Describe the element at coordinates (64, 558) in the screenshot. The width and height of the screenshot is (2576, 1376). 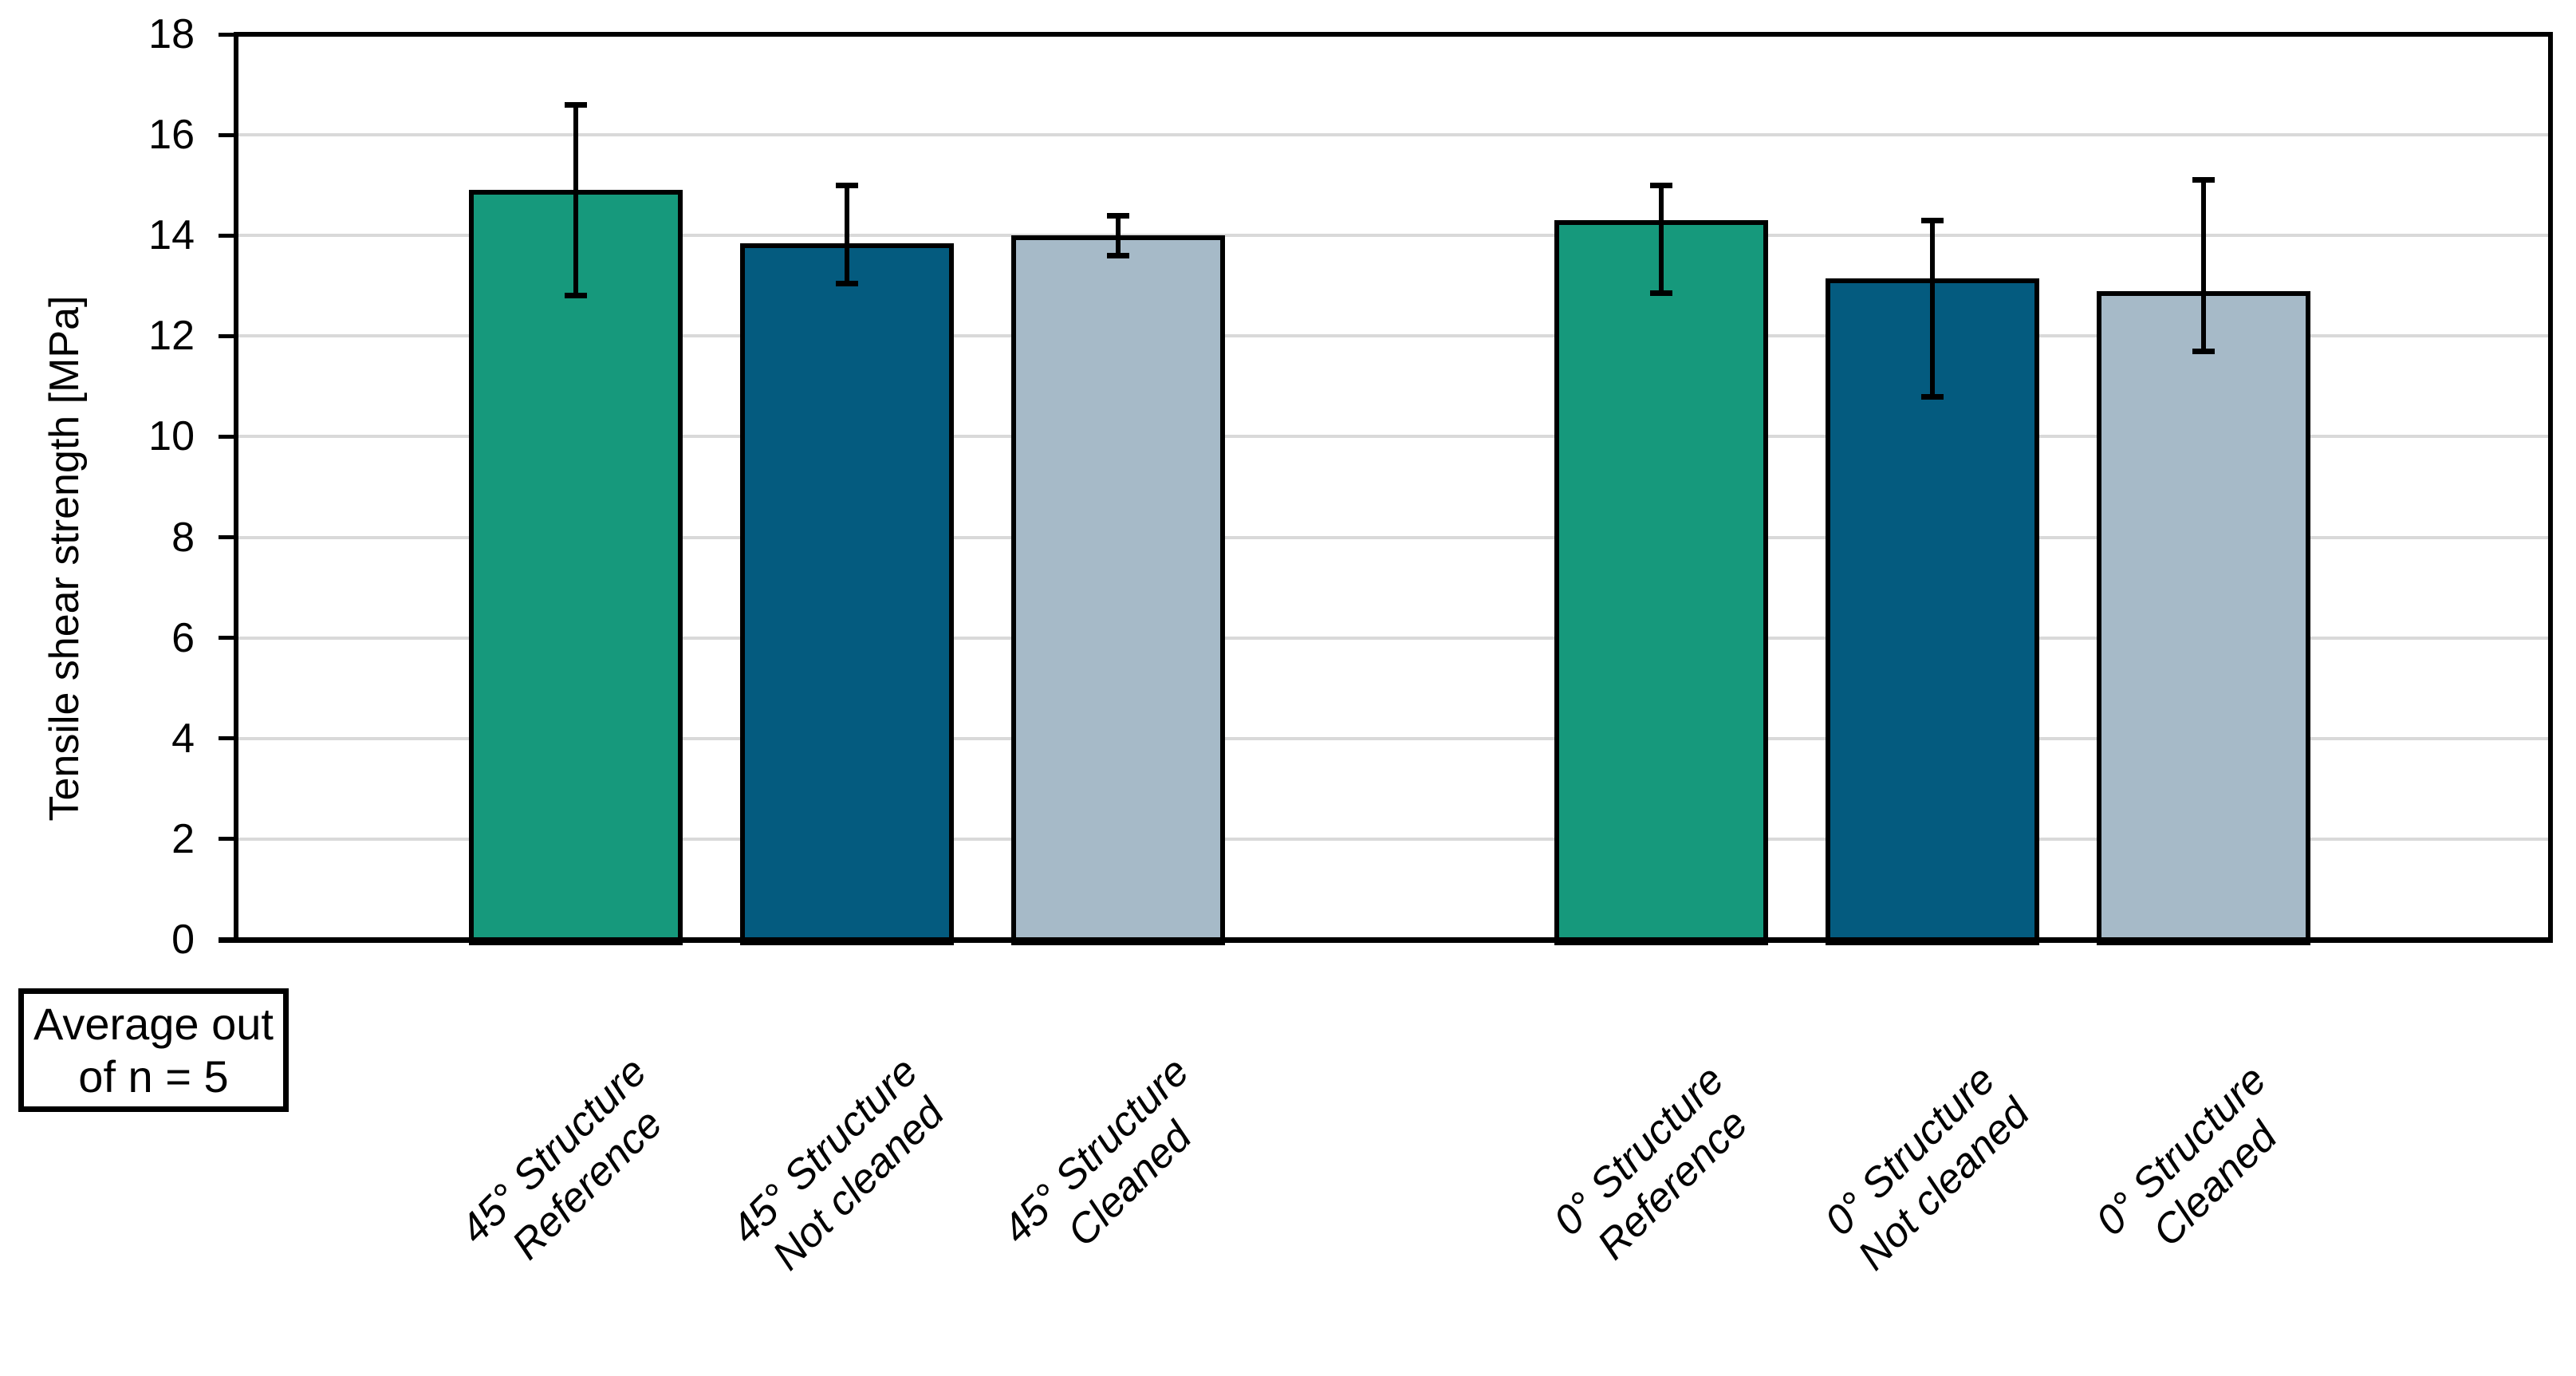
I see `y-axis-title: Tensile shear strength [MPa]` at that location.